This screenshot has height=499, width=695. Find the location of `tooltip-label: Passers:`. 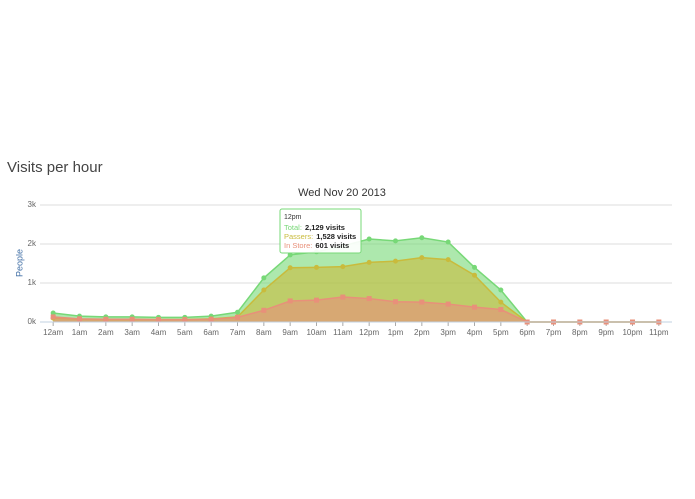

tooltip-label: Passers: is located at coordinates (298, 236).